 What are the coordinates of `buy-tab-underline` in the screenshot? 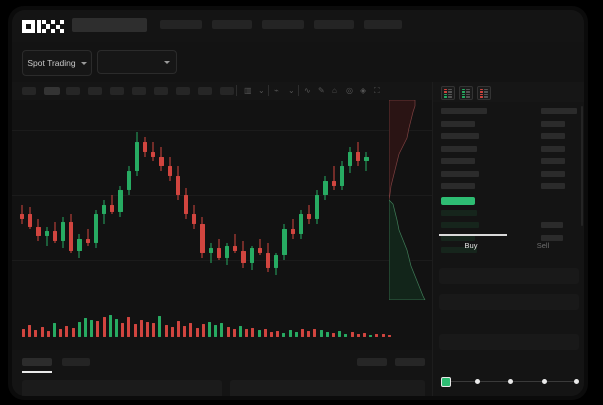 It's located at (473, 235).